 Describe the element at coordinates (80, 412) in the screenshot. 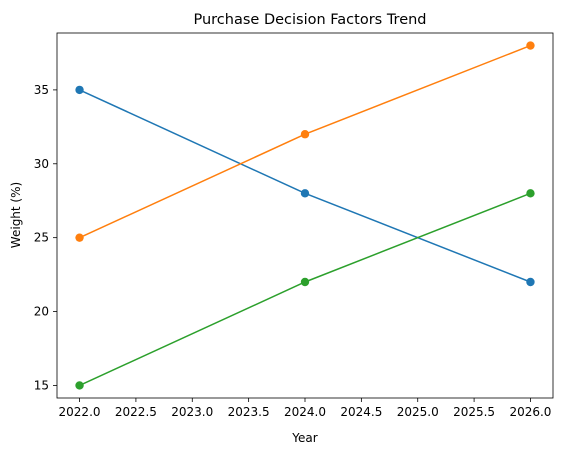

I see `x-tick-label: 2022.0` at that location.